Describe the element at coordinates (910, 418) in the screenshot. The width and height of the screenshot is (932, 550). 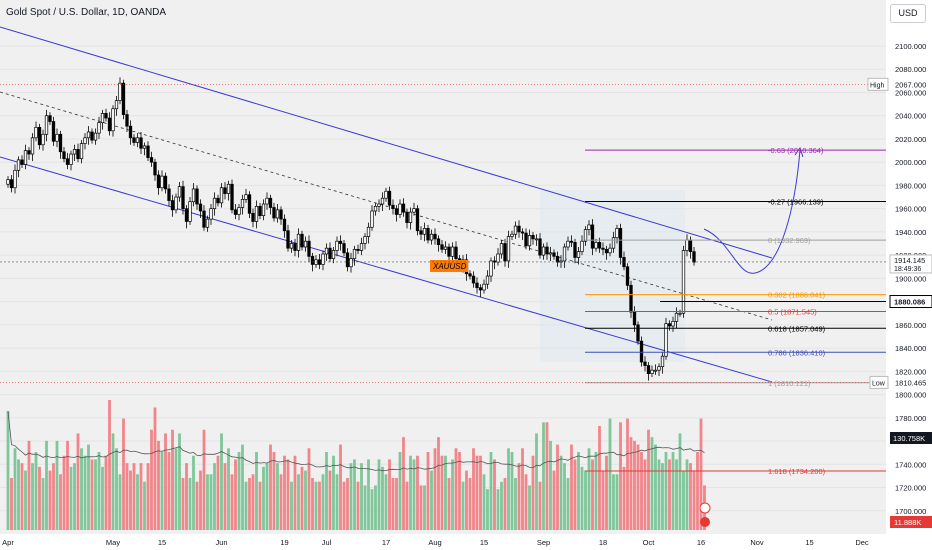
I see `y-tick-label: 1780.000` at that location.